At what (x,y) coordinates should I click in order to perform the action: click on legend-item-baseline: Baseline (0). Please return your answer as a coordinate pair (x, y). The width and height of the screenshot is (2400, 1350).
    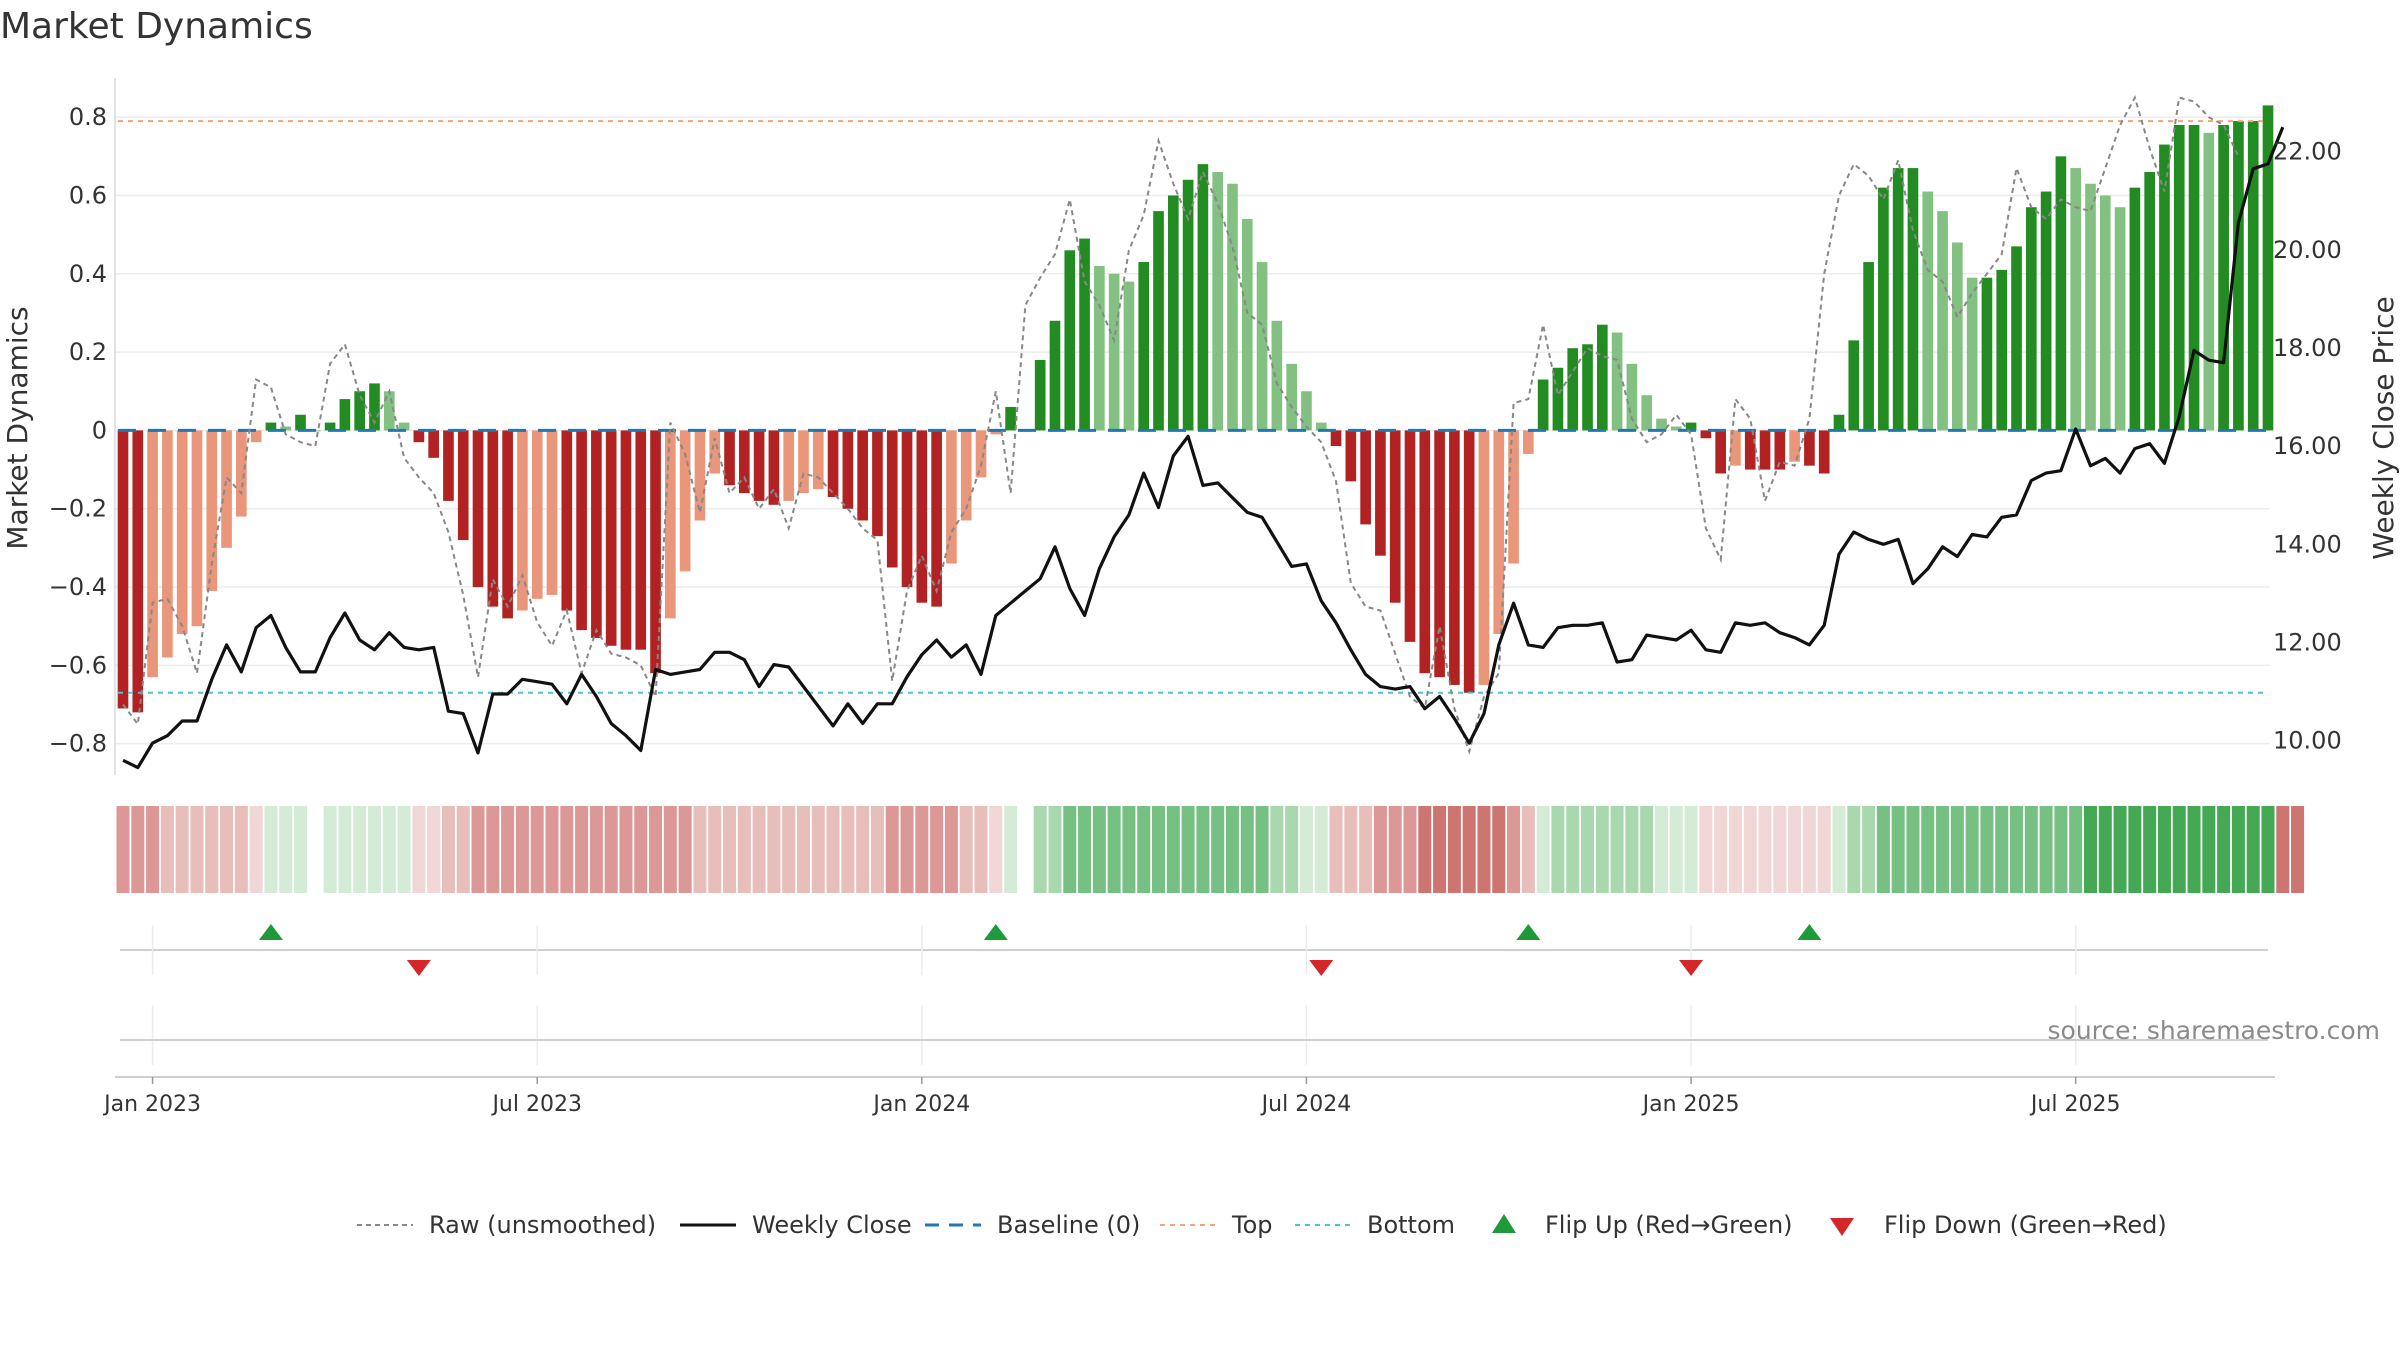
    Looking at the image, I should click on (1032, 1225).